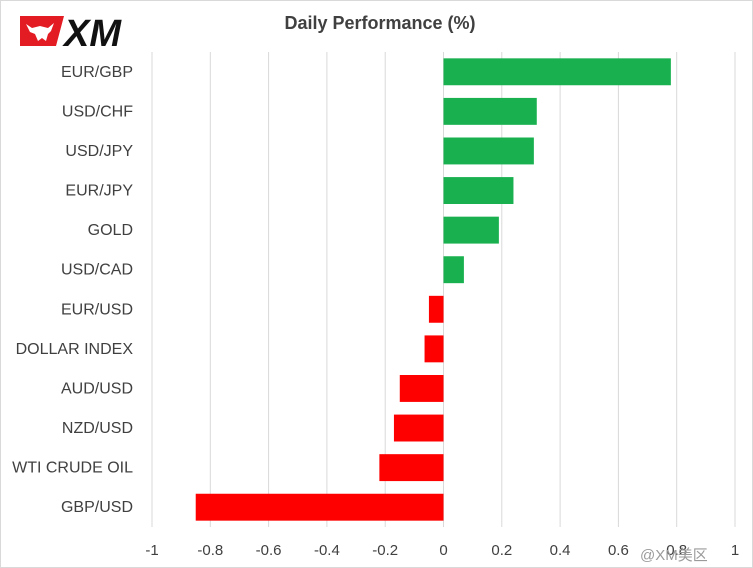  What do you see at coordinates (97, 507) in the screenshot?
I see `category-label: GBP/USD` at bounding box center [97, 507].